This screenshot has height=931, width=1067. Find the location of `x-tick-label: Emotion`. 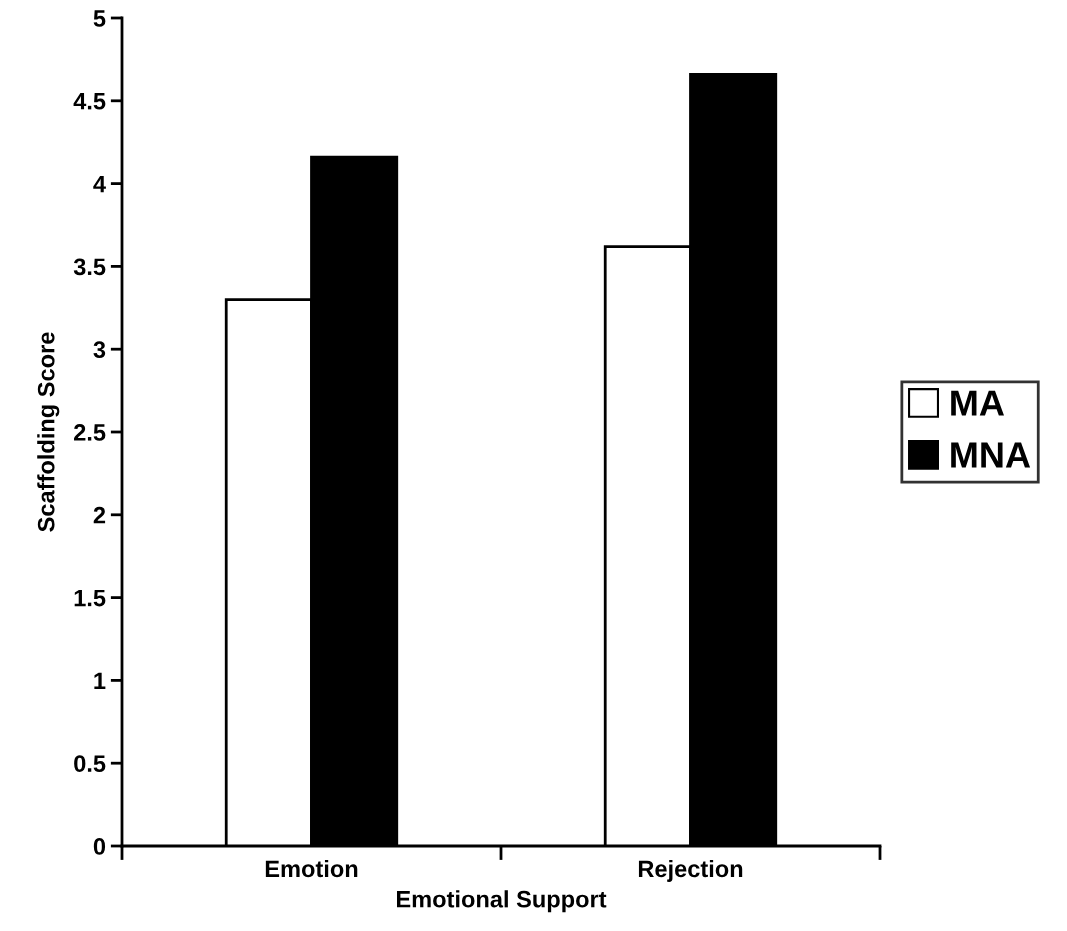

x-tick-label: Emotion is located at coordinates (311, 868).